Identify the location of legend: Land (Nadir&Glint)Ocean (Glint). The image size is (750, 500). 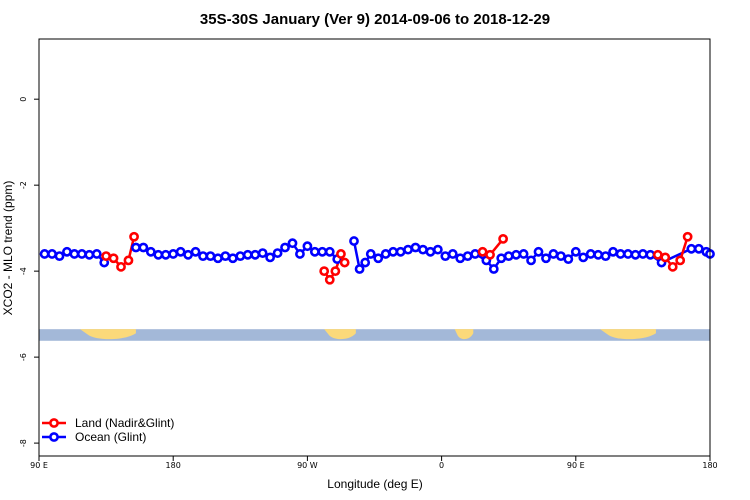
(108, 430).